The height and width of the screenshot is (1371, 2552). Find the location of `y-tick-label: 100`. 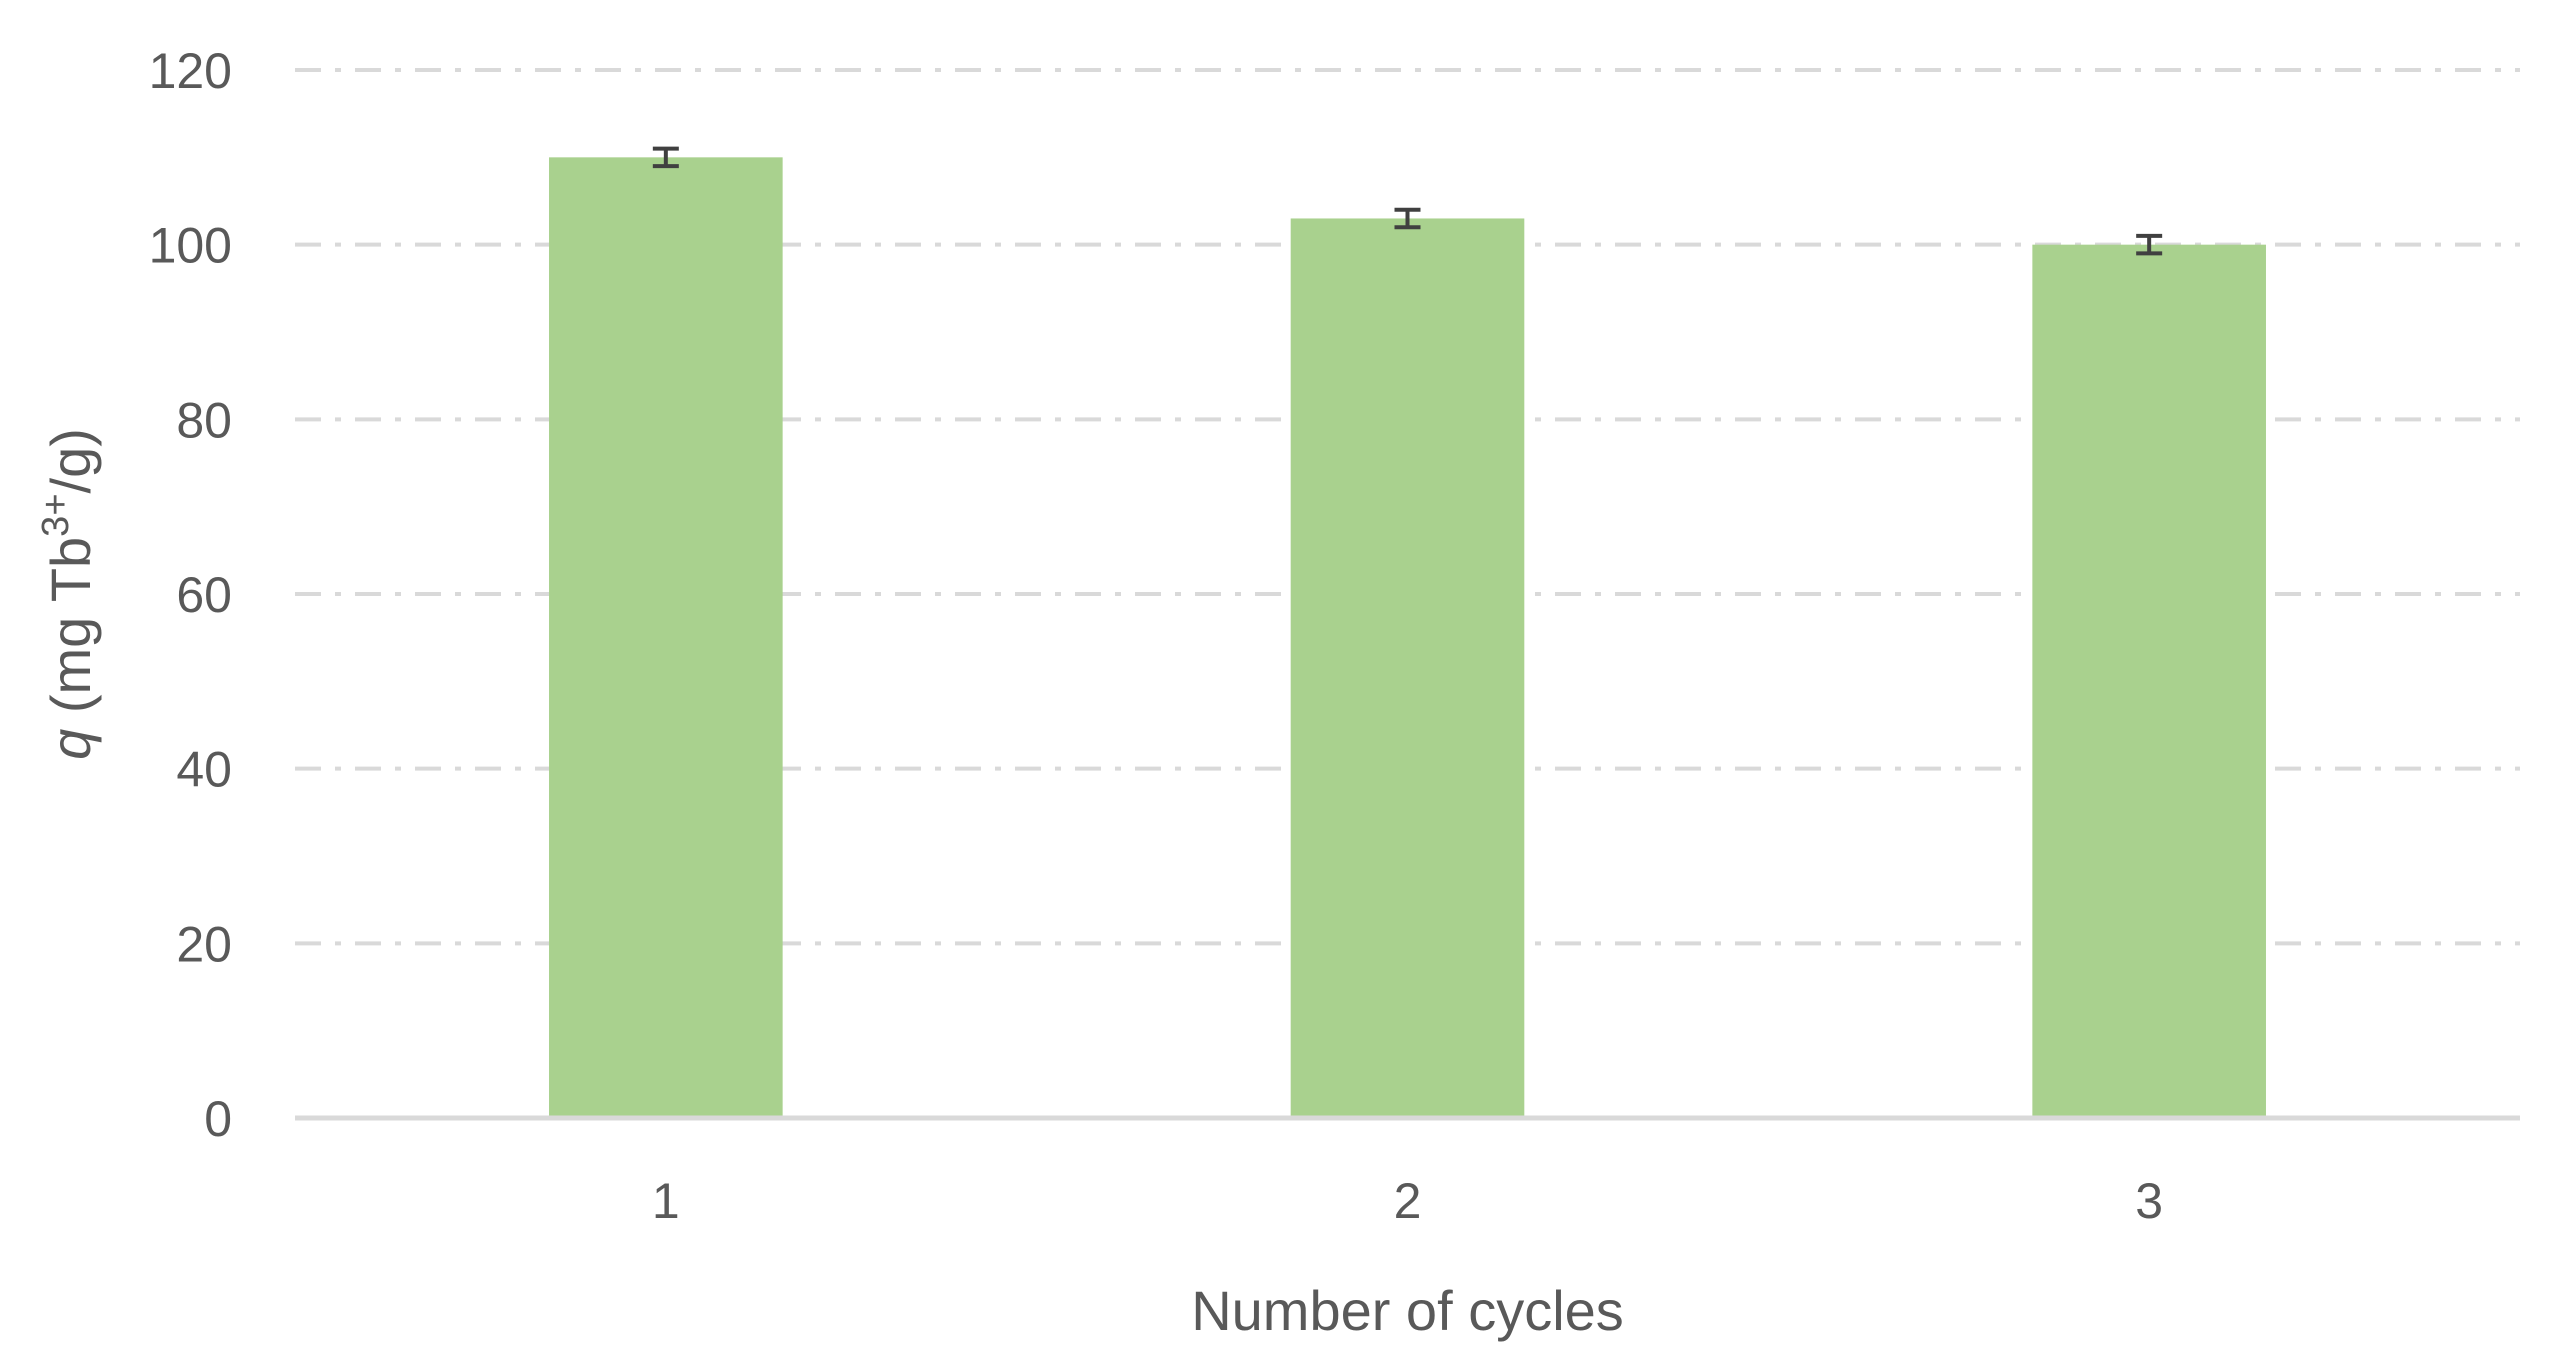

y-tick-label: 100 is located at coordinates (190, 246).